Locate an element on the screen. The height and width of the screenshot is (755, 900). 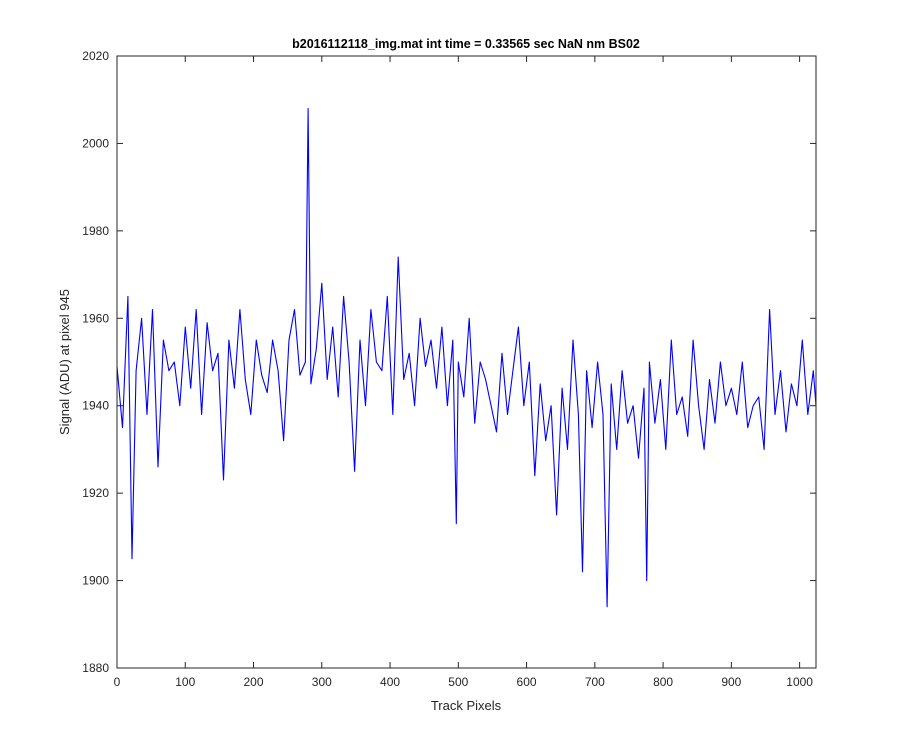
x-tick-label: 700 is located at coordinates (595, 682).